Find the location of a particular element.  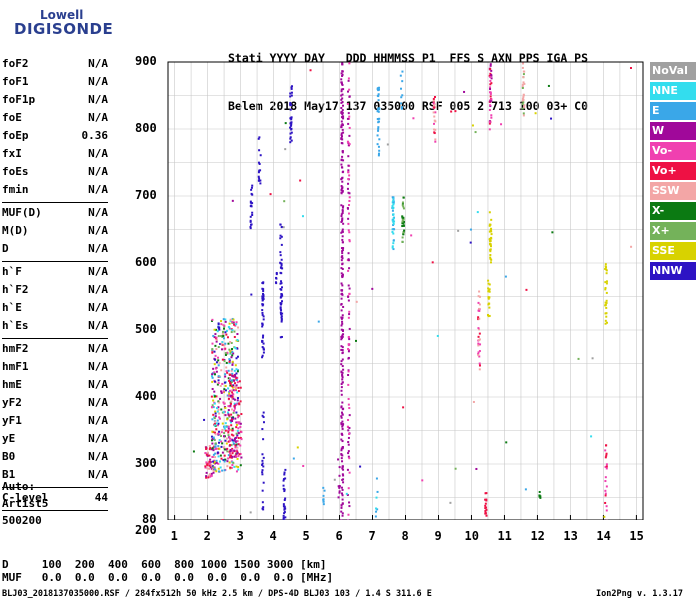

param-row-m-d-: M(D) N/A is located at coordinates (55, 233).